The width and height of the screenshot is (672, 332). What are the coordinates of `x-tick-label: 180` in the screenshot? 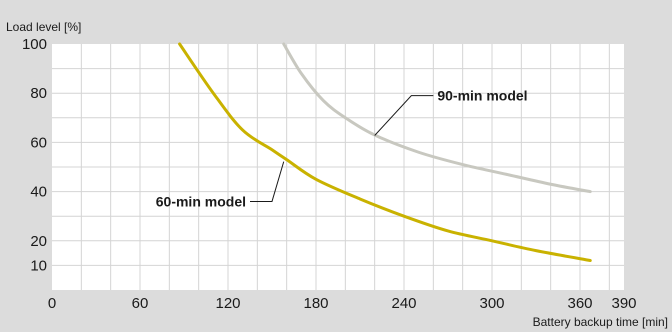 It's located at (315, 303).